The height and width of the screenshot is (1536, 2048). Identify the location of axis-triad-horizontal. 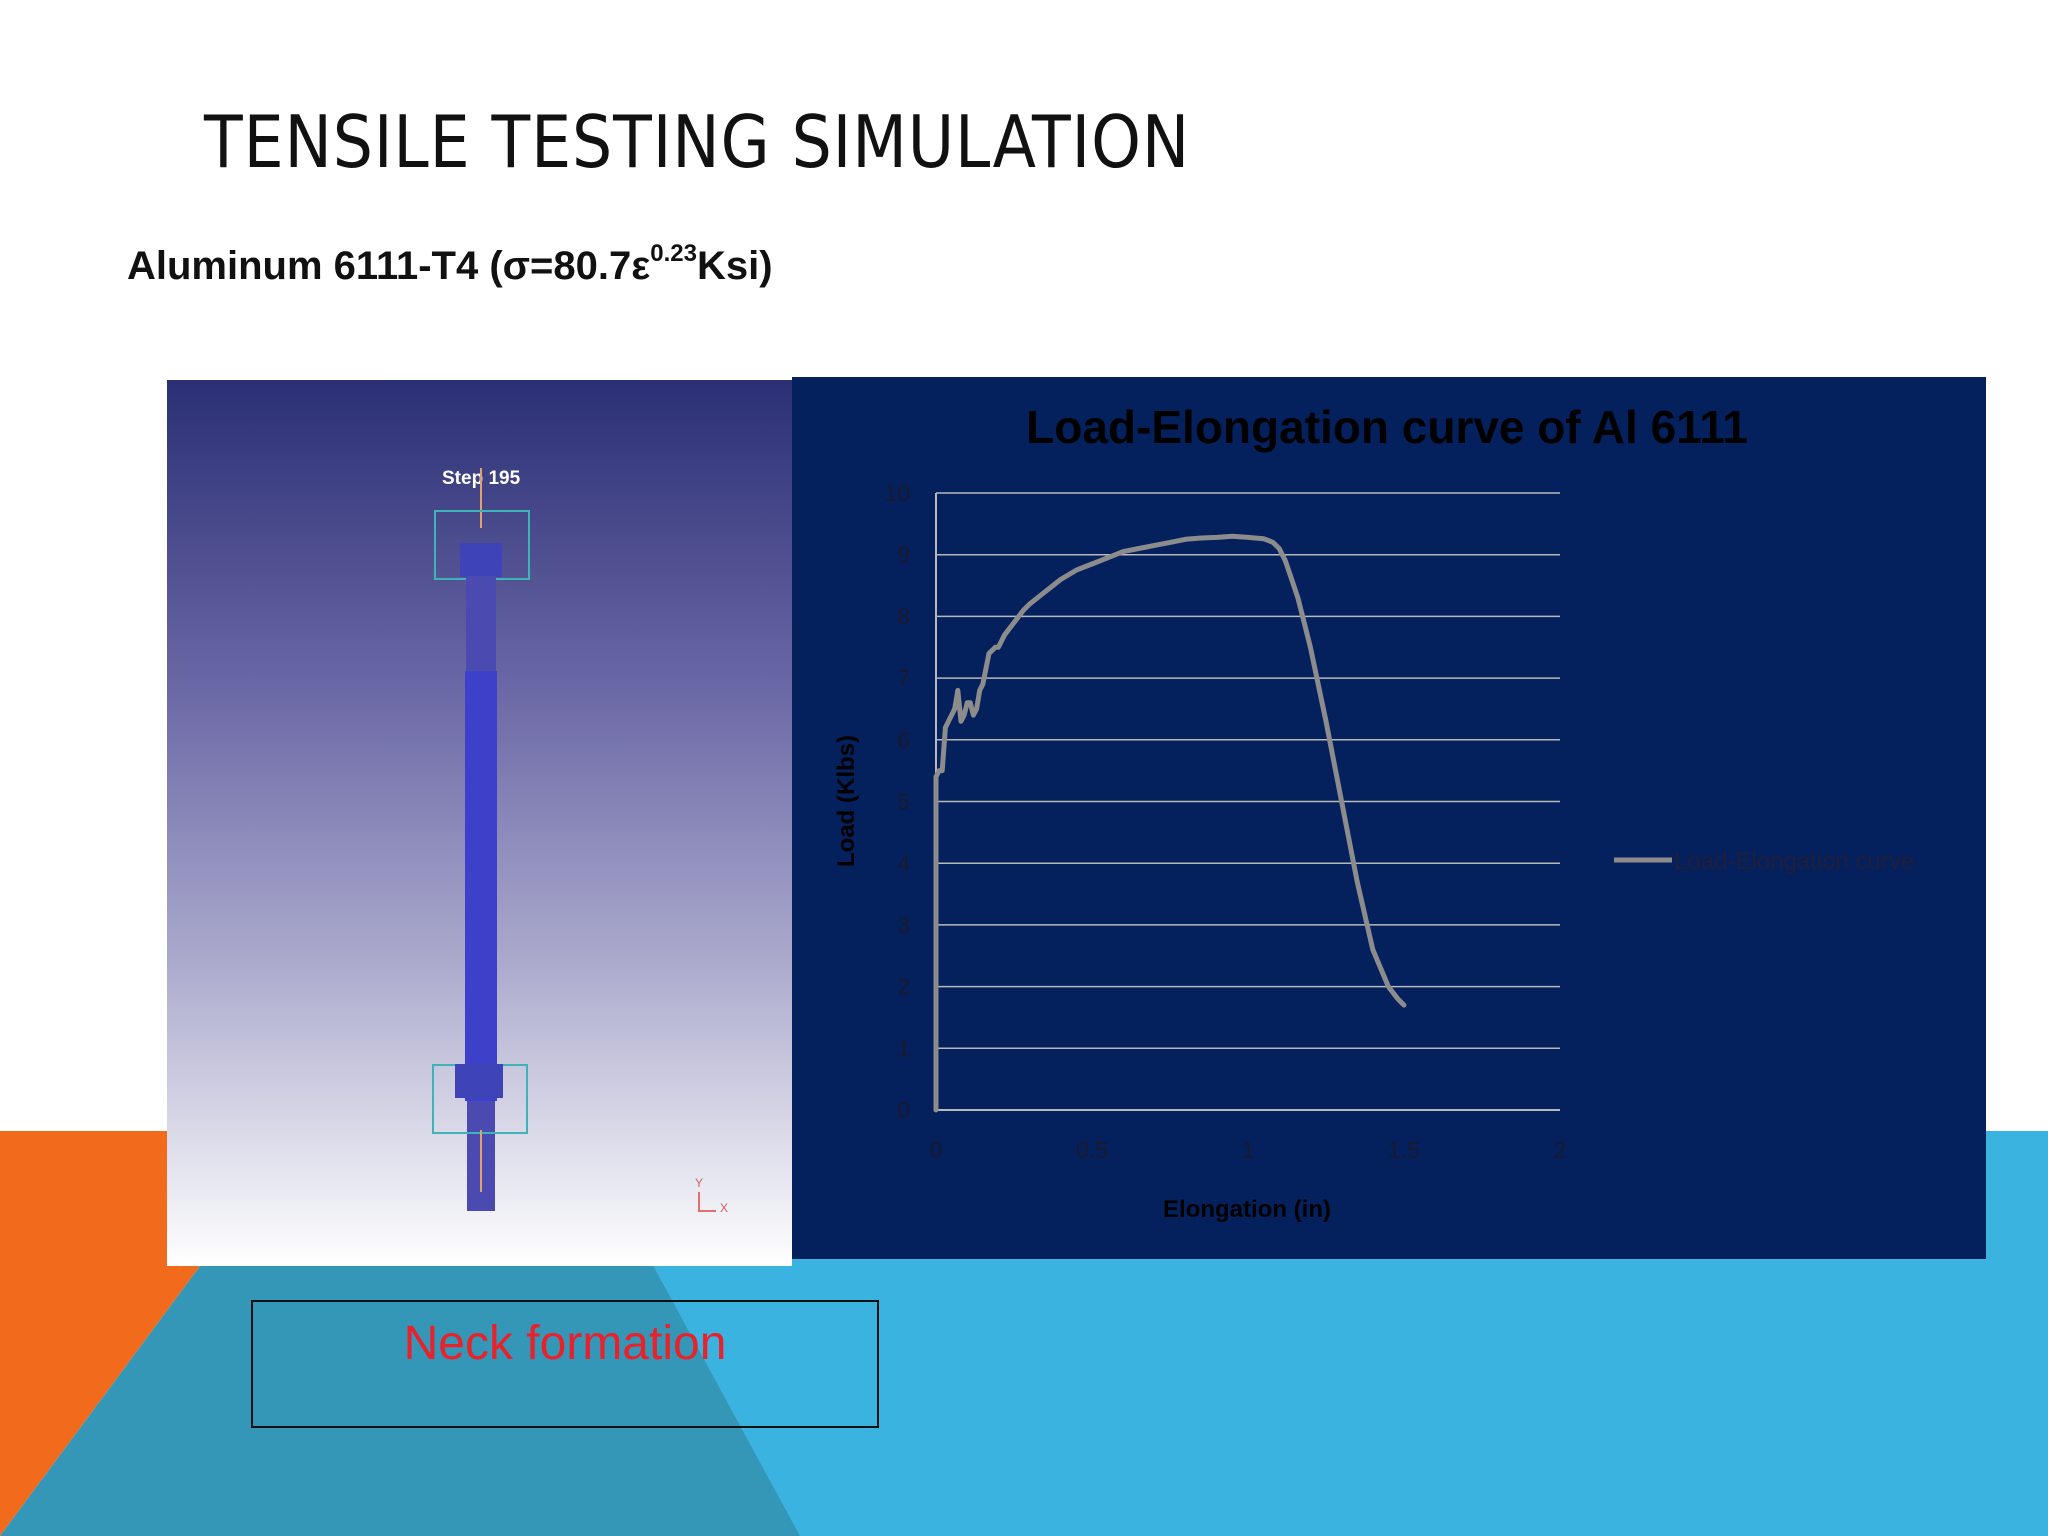
(707, 1211).